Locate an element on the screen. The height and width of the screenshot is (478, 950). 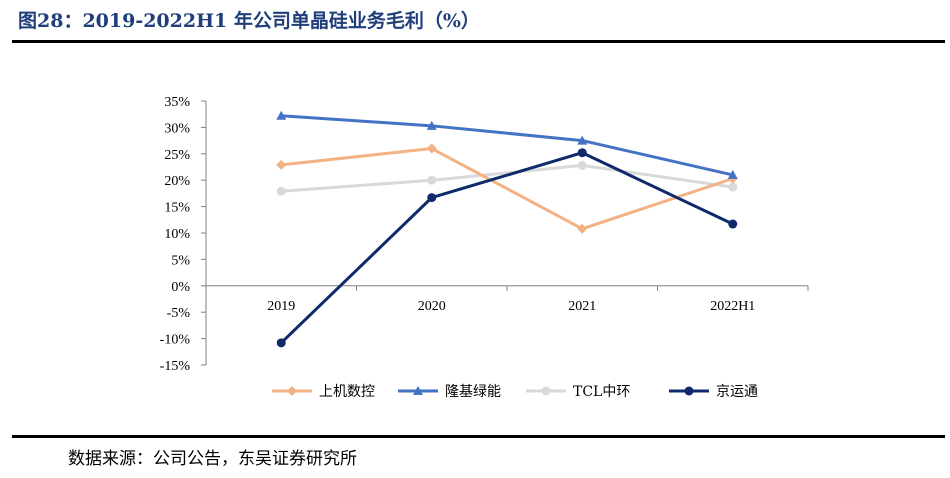
y-axis: 35% 30% 25% 20% 15% 10% 5% 0% -5% -10% -15% is located at coordinates (183, 234).